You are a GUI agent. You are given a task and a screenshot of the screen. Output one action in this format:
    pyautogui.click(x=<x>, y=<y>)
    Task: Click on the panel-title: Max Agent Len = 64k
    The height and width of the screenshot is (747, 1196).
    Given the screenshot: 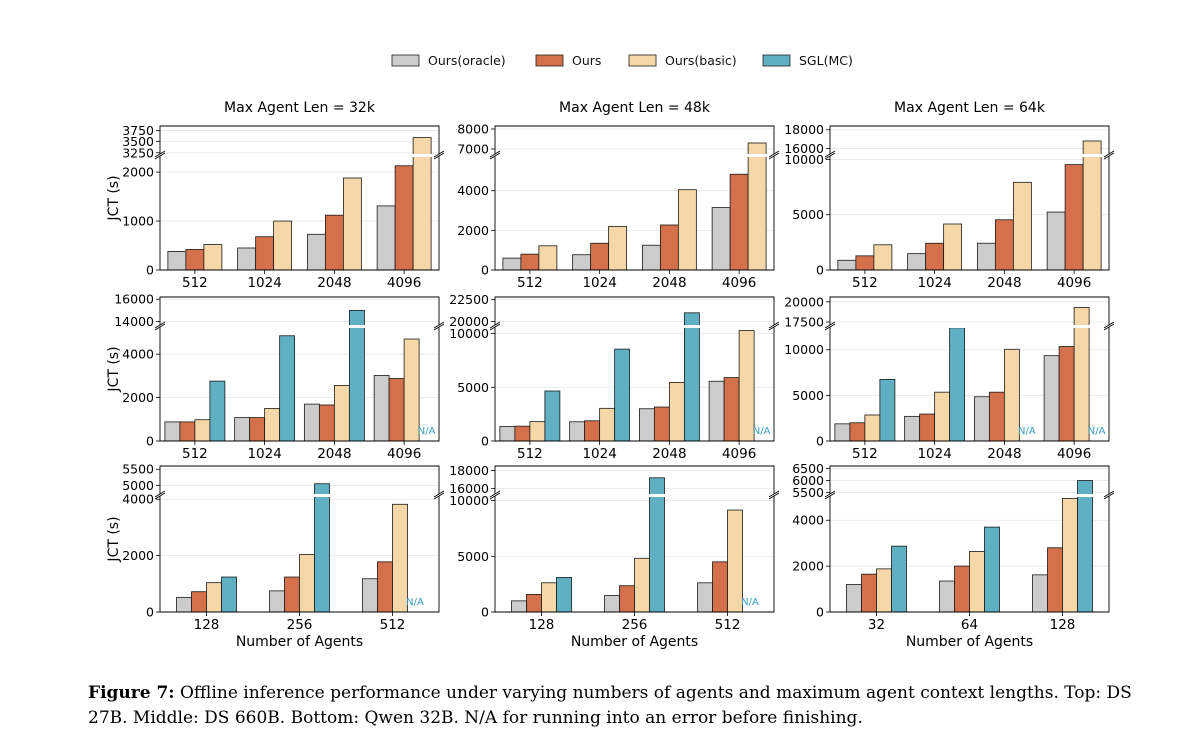 What is the action you would take?
    pyautogui.click(x=970, y=108)
    